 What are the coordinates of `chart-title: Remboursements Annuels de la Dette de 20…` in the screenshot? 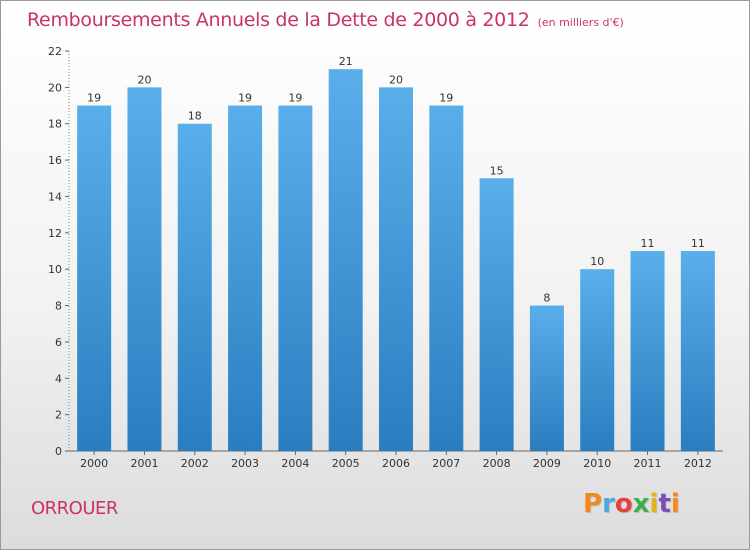 It's located at (325, 20).